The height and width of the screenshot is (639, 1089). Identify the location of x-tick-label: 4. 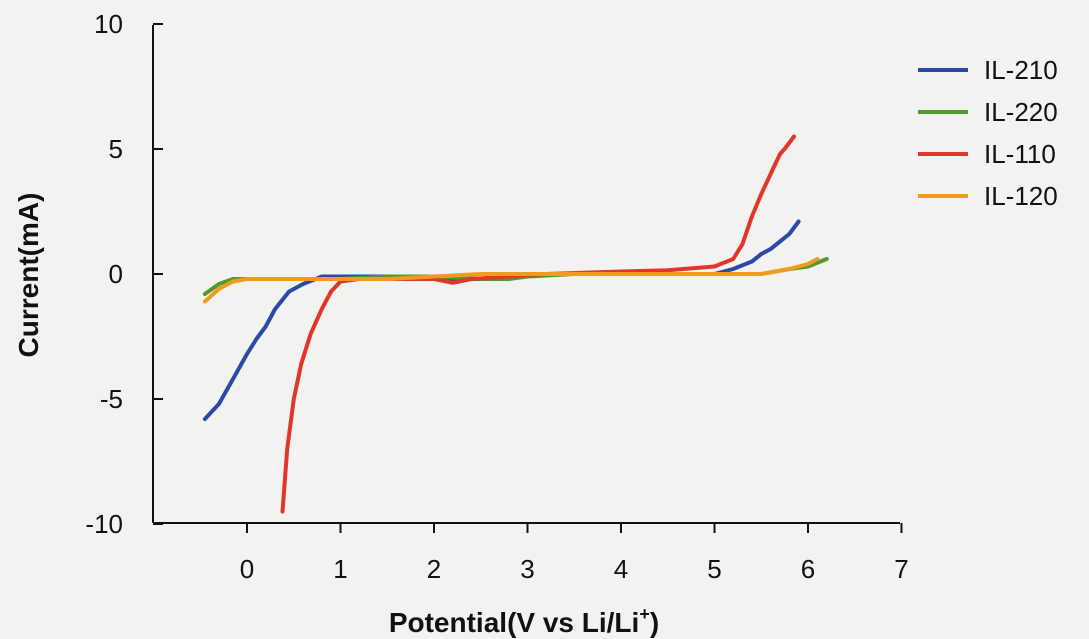
(621, 569).